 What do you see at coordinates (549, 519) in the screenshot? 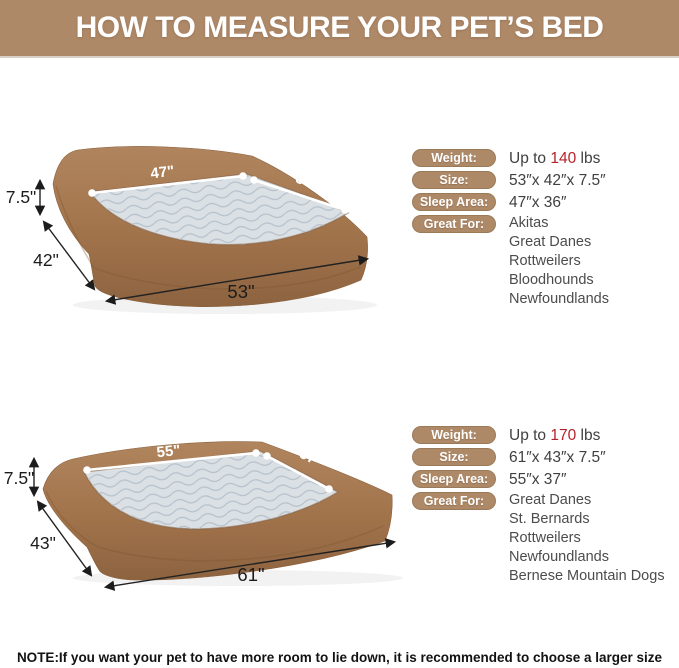
I see `breed-item: St. Bernards` at bounding box center [549, 519].